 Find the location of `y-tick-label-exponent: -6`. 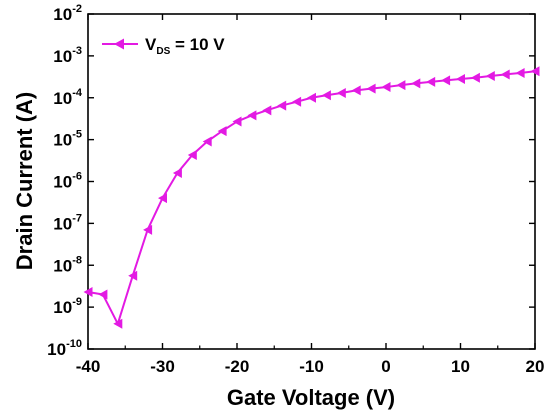

y-tick-label-exponent: -6 is located at coordinates (77, 177).